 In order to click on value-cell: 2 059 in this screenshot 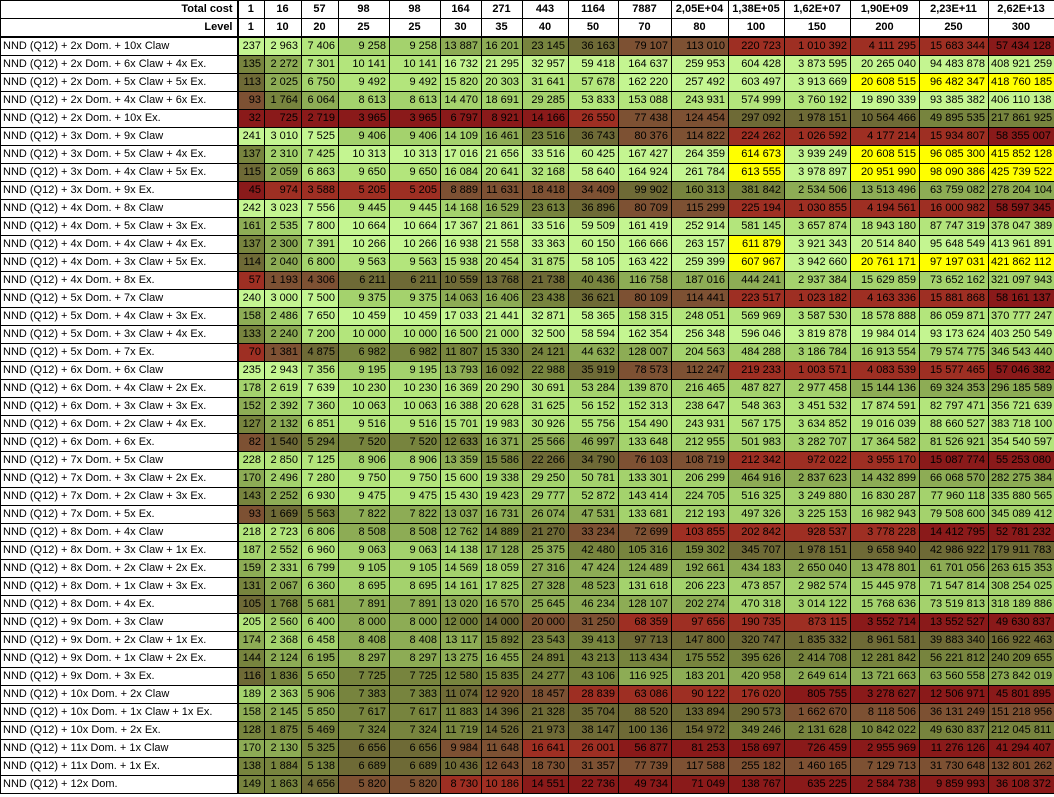, I will do `click(283, 172)`.